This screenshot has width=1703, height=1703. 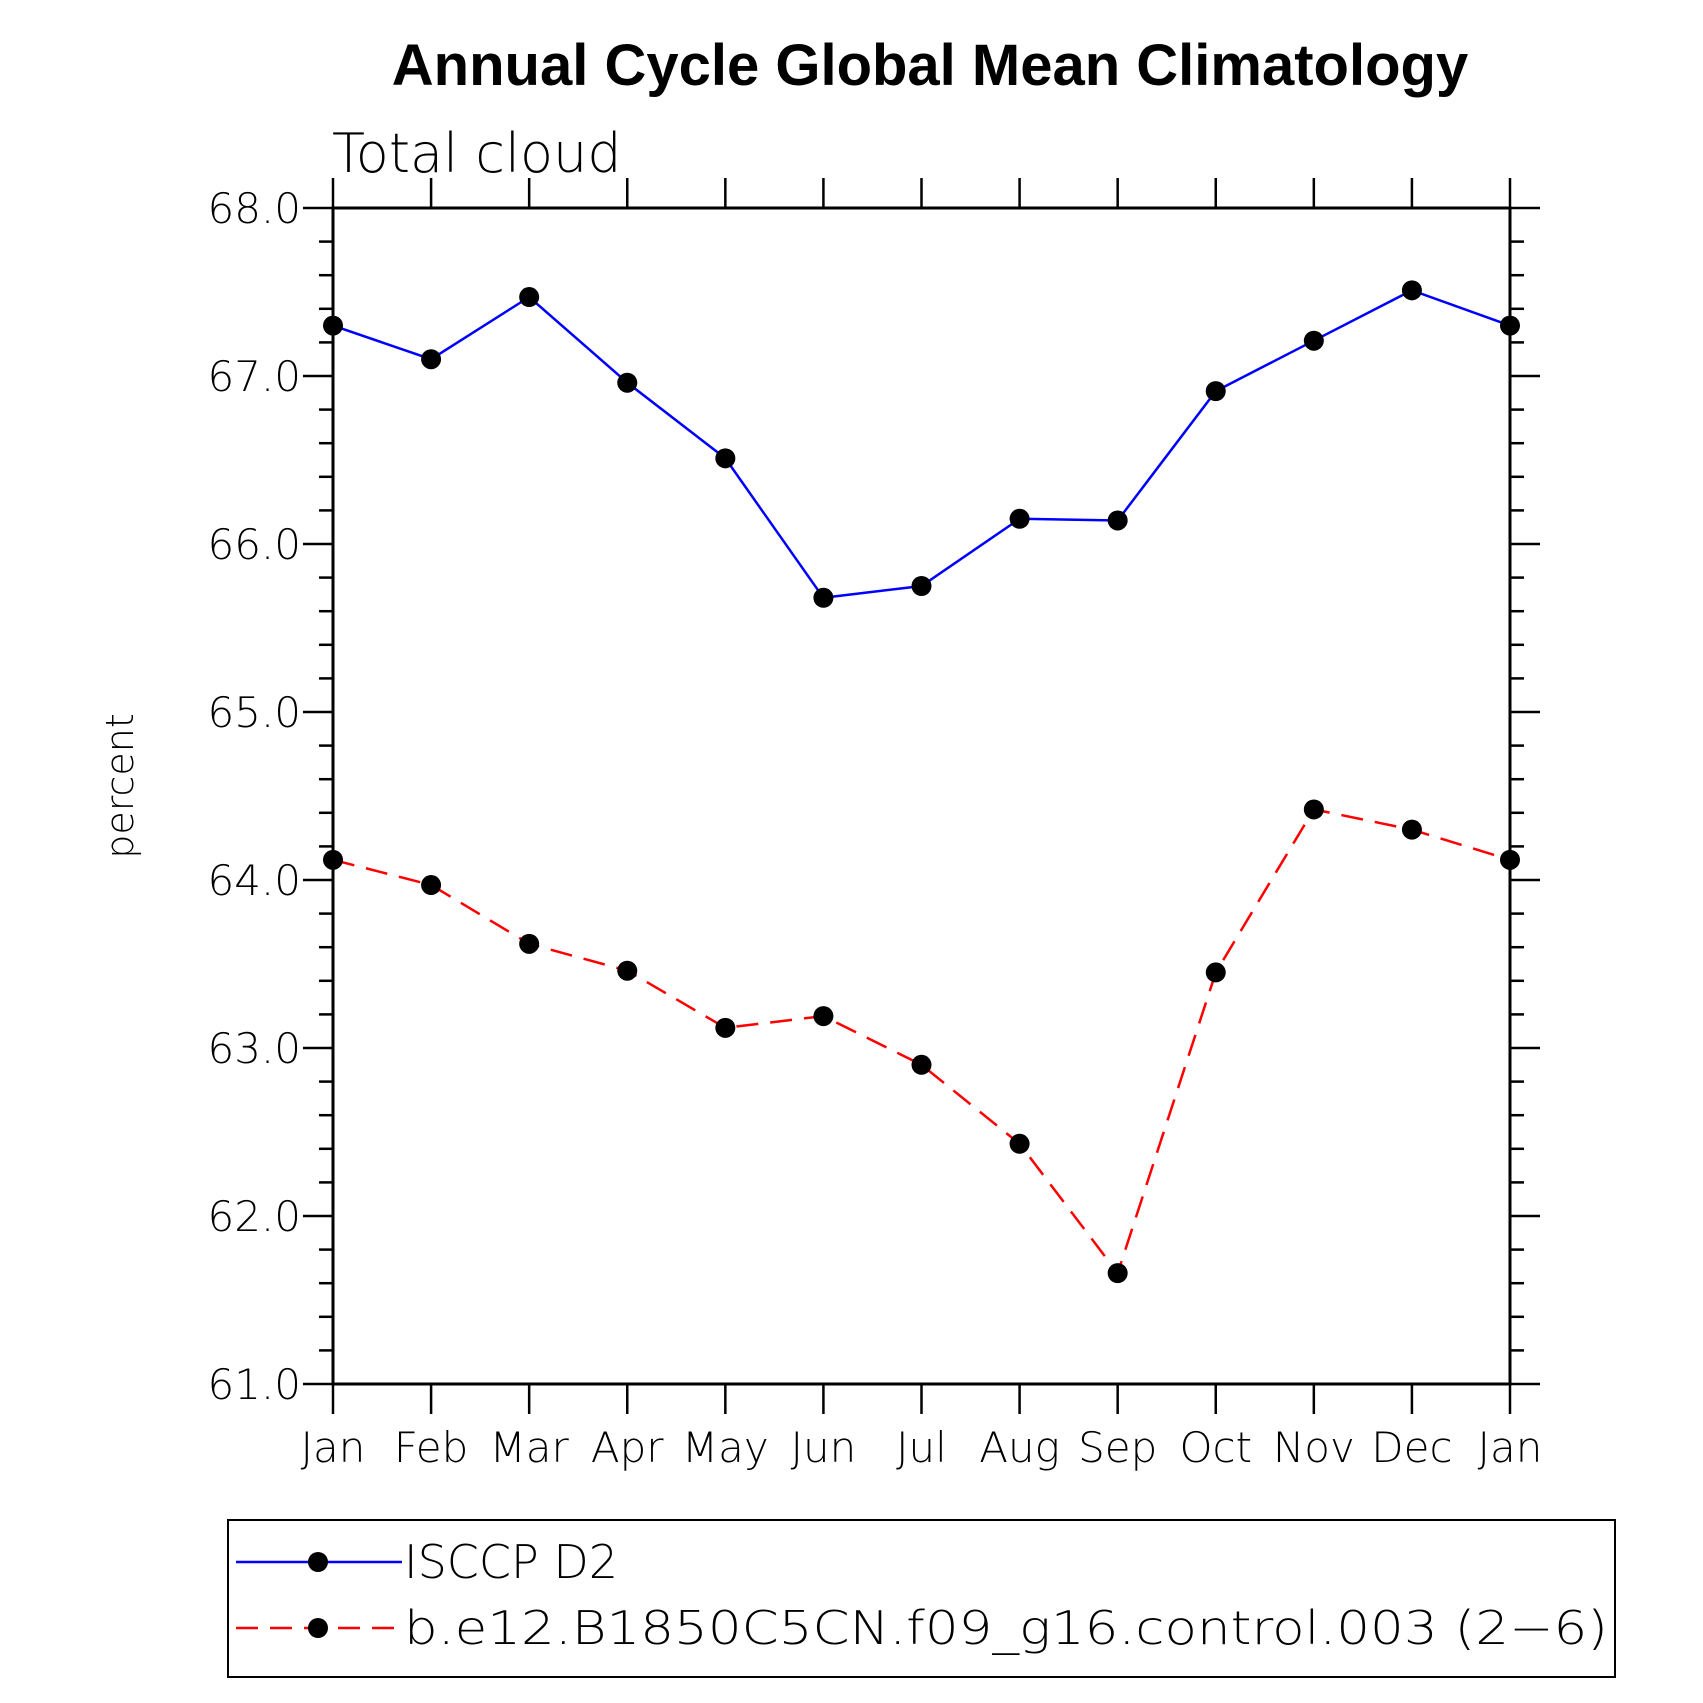 I want to click on y-tick-label: 63.0, so click(x=254, y=1048).